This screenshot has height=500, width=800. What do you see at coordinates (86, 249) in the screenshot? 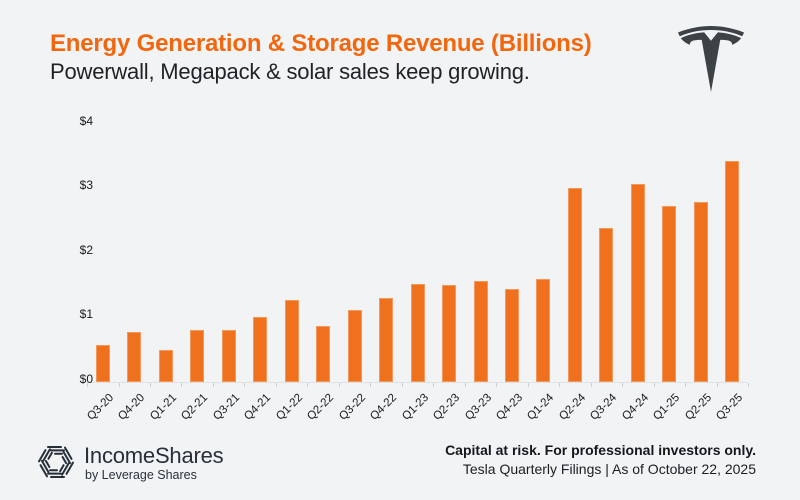
I see `y-axis-label: $2` at bounding box center [86, 249].